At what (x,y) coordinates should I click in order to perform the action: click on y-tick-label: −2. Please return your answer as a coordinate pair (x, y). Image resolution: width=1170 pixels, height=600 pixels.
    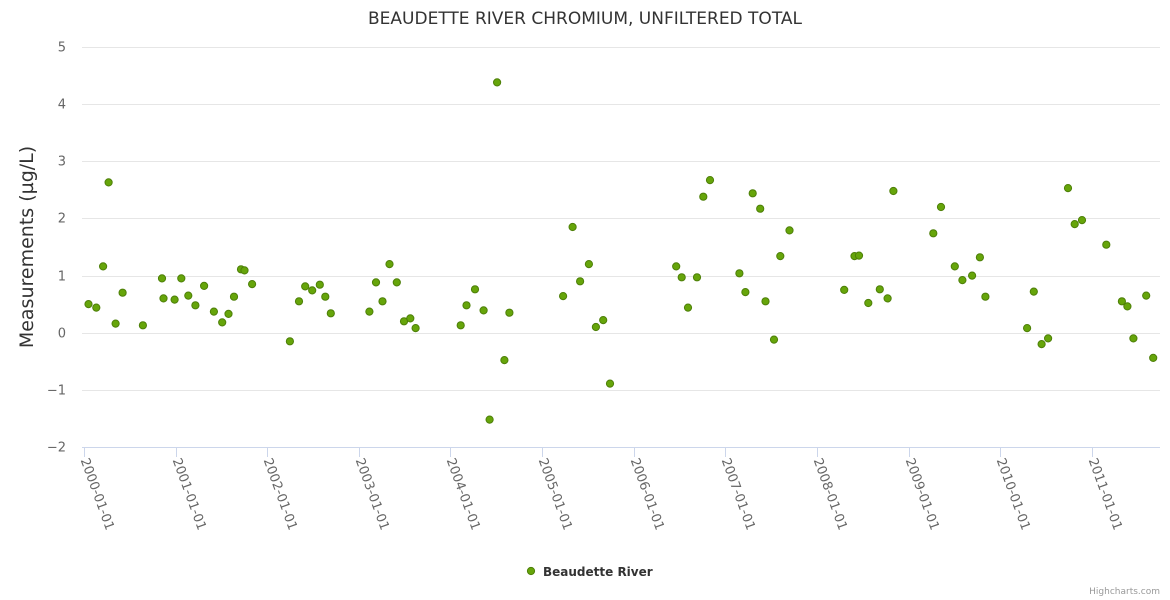
    Looking at the image, I should click on (56, 448).